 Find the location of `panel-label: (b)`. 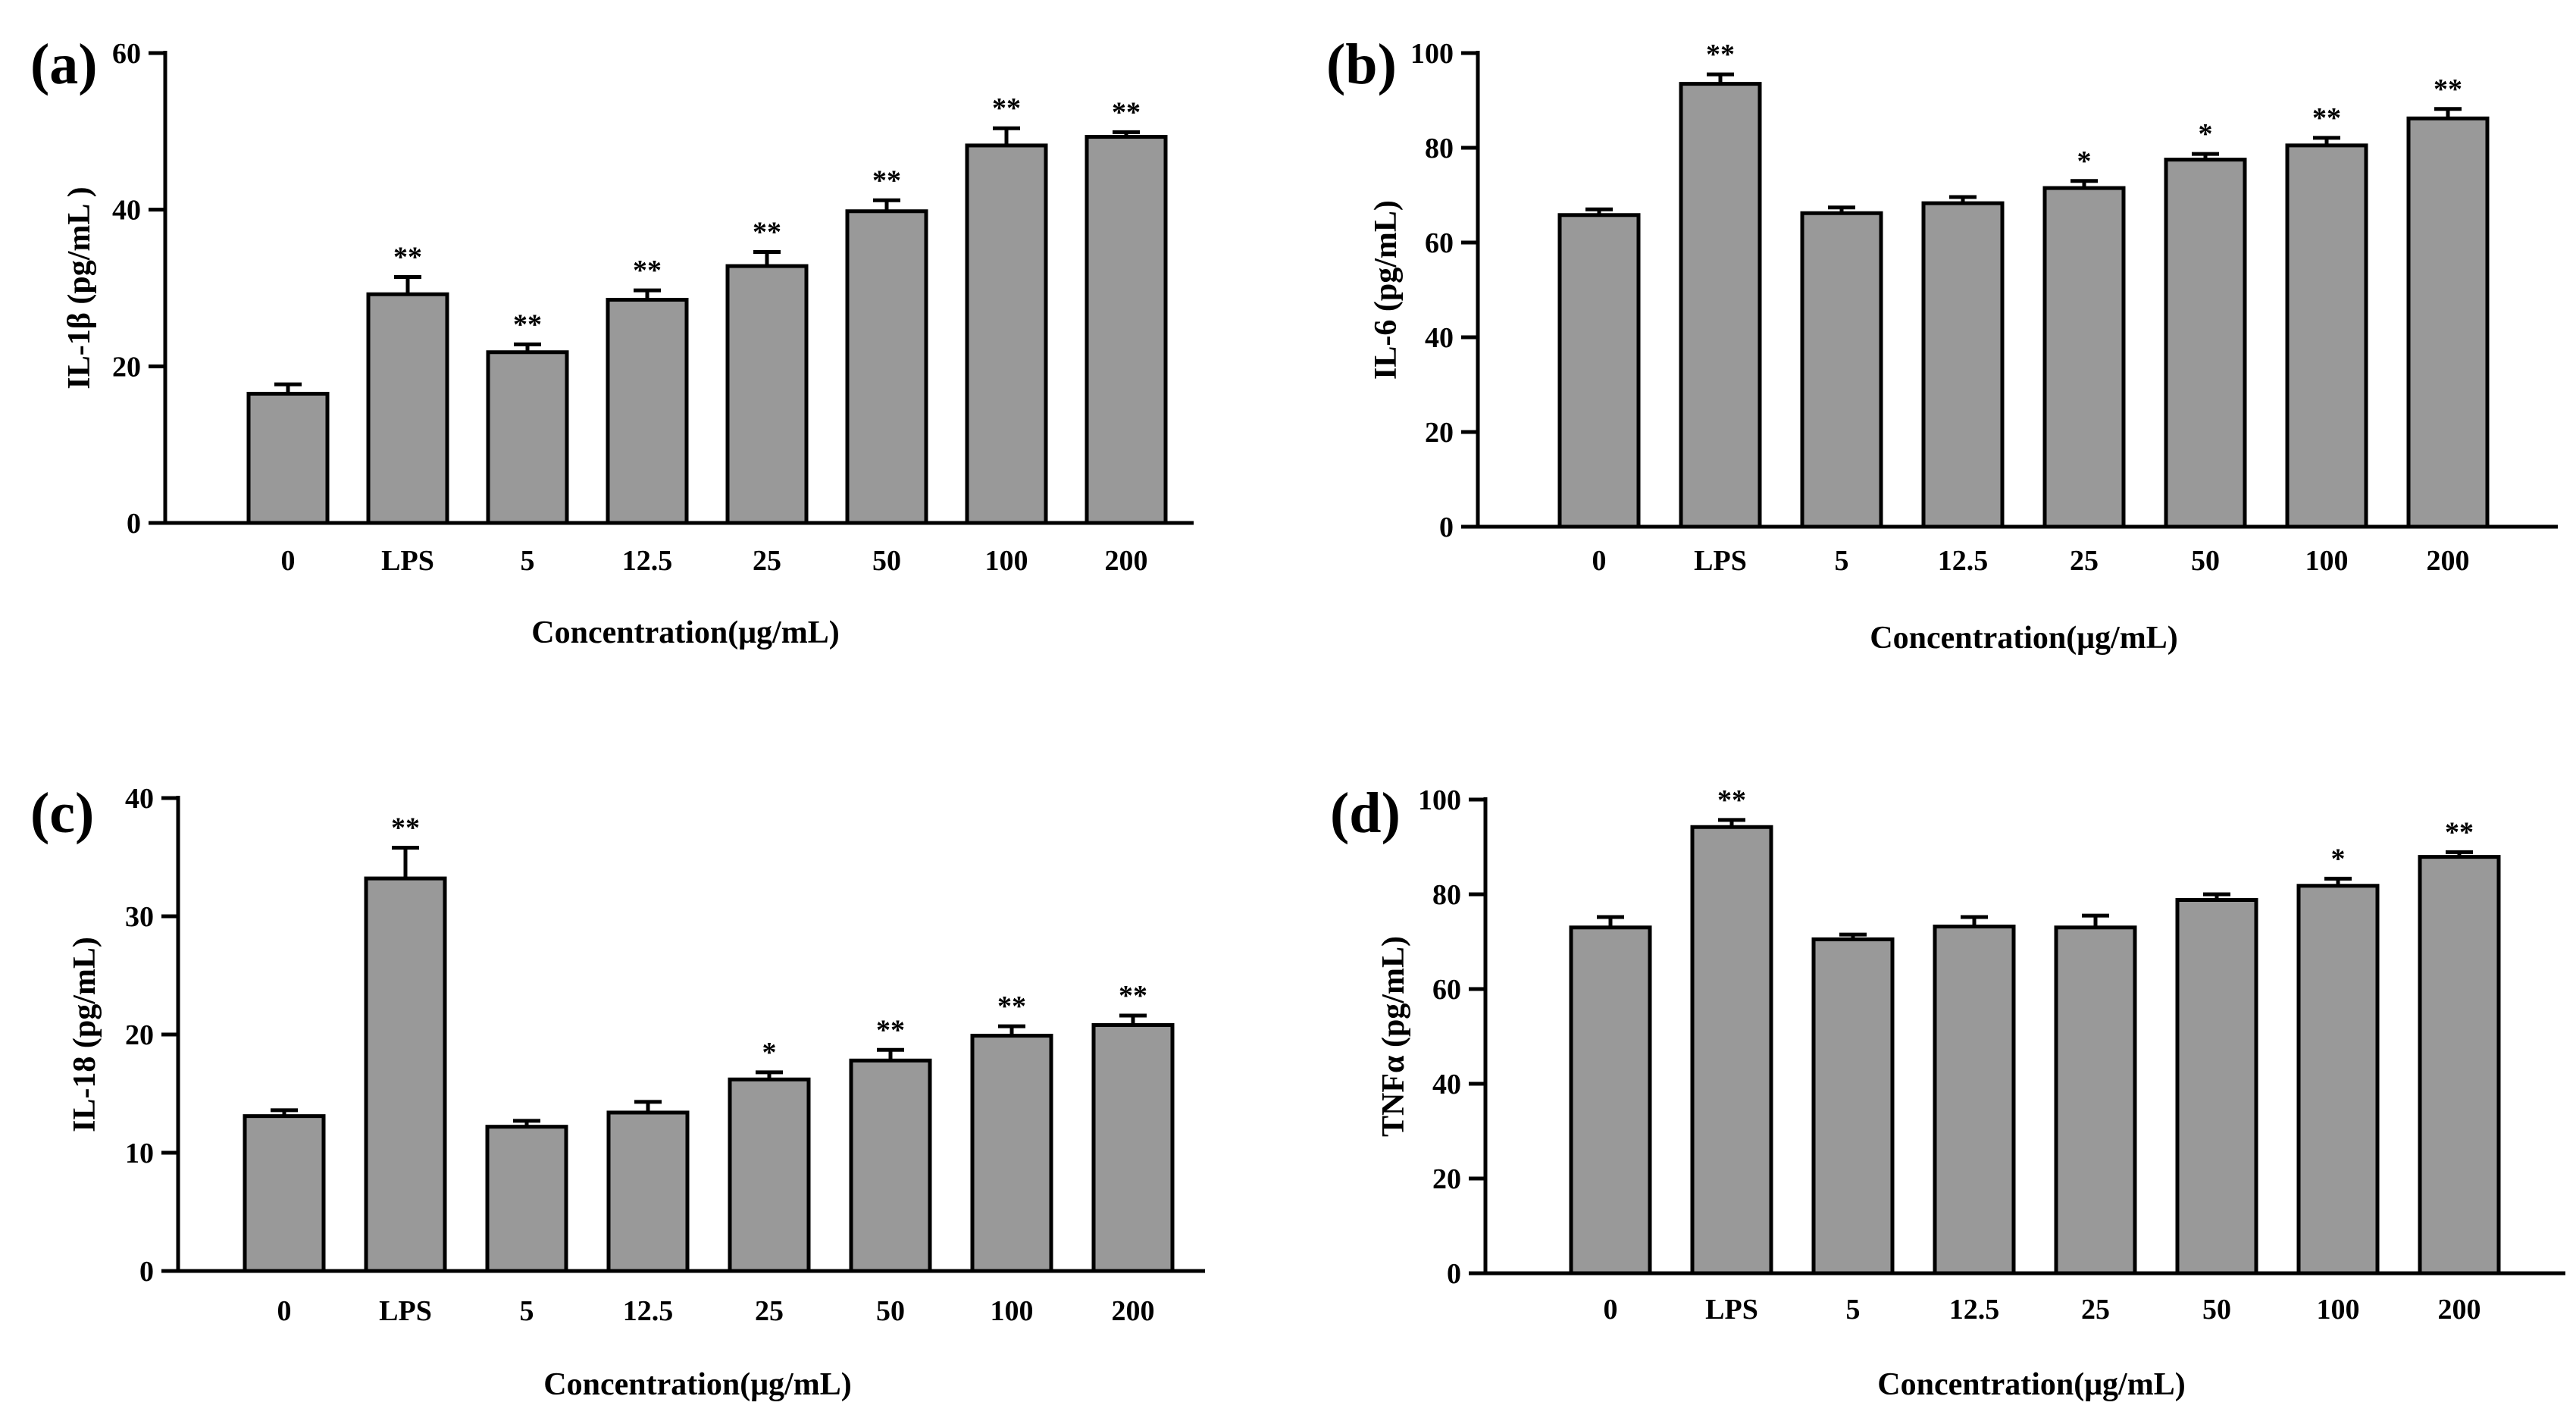

panel-label: (b) is located at coordinates (1362, 64).